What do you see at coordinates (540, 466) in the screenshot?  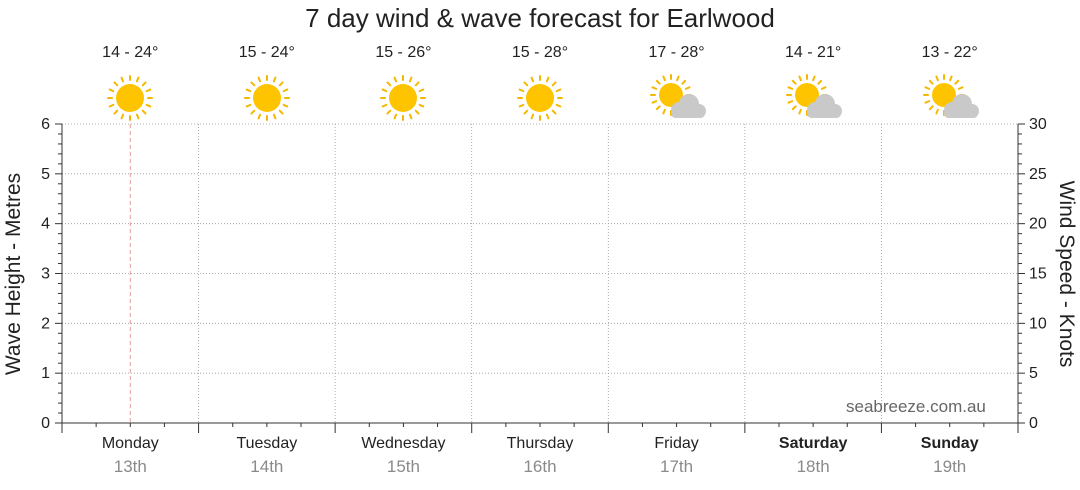 I see `day-date-label: 16th` at bounding box center [540, 466].